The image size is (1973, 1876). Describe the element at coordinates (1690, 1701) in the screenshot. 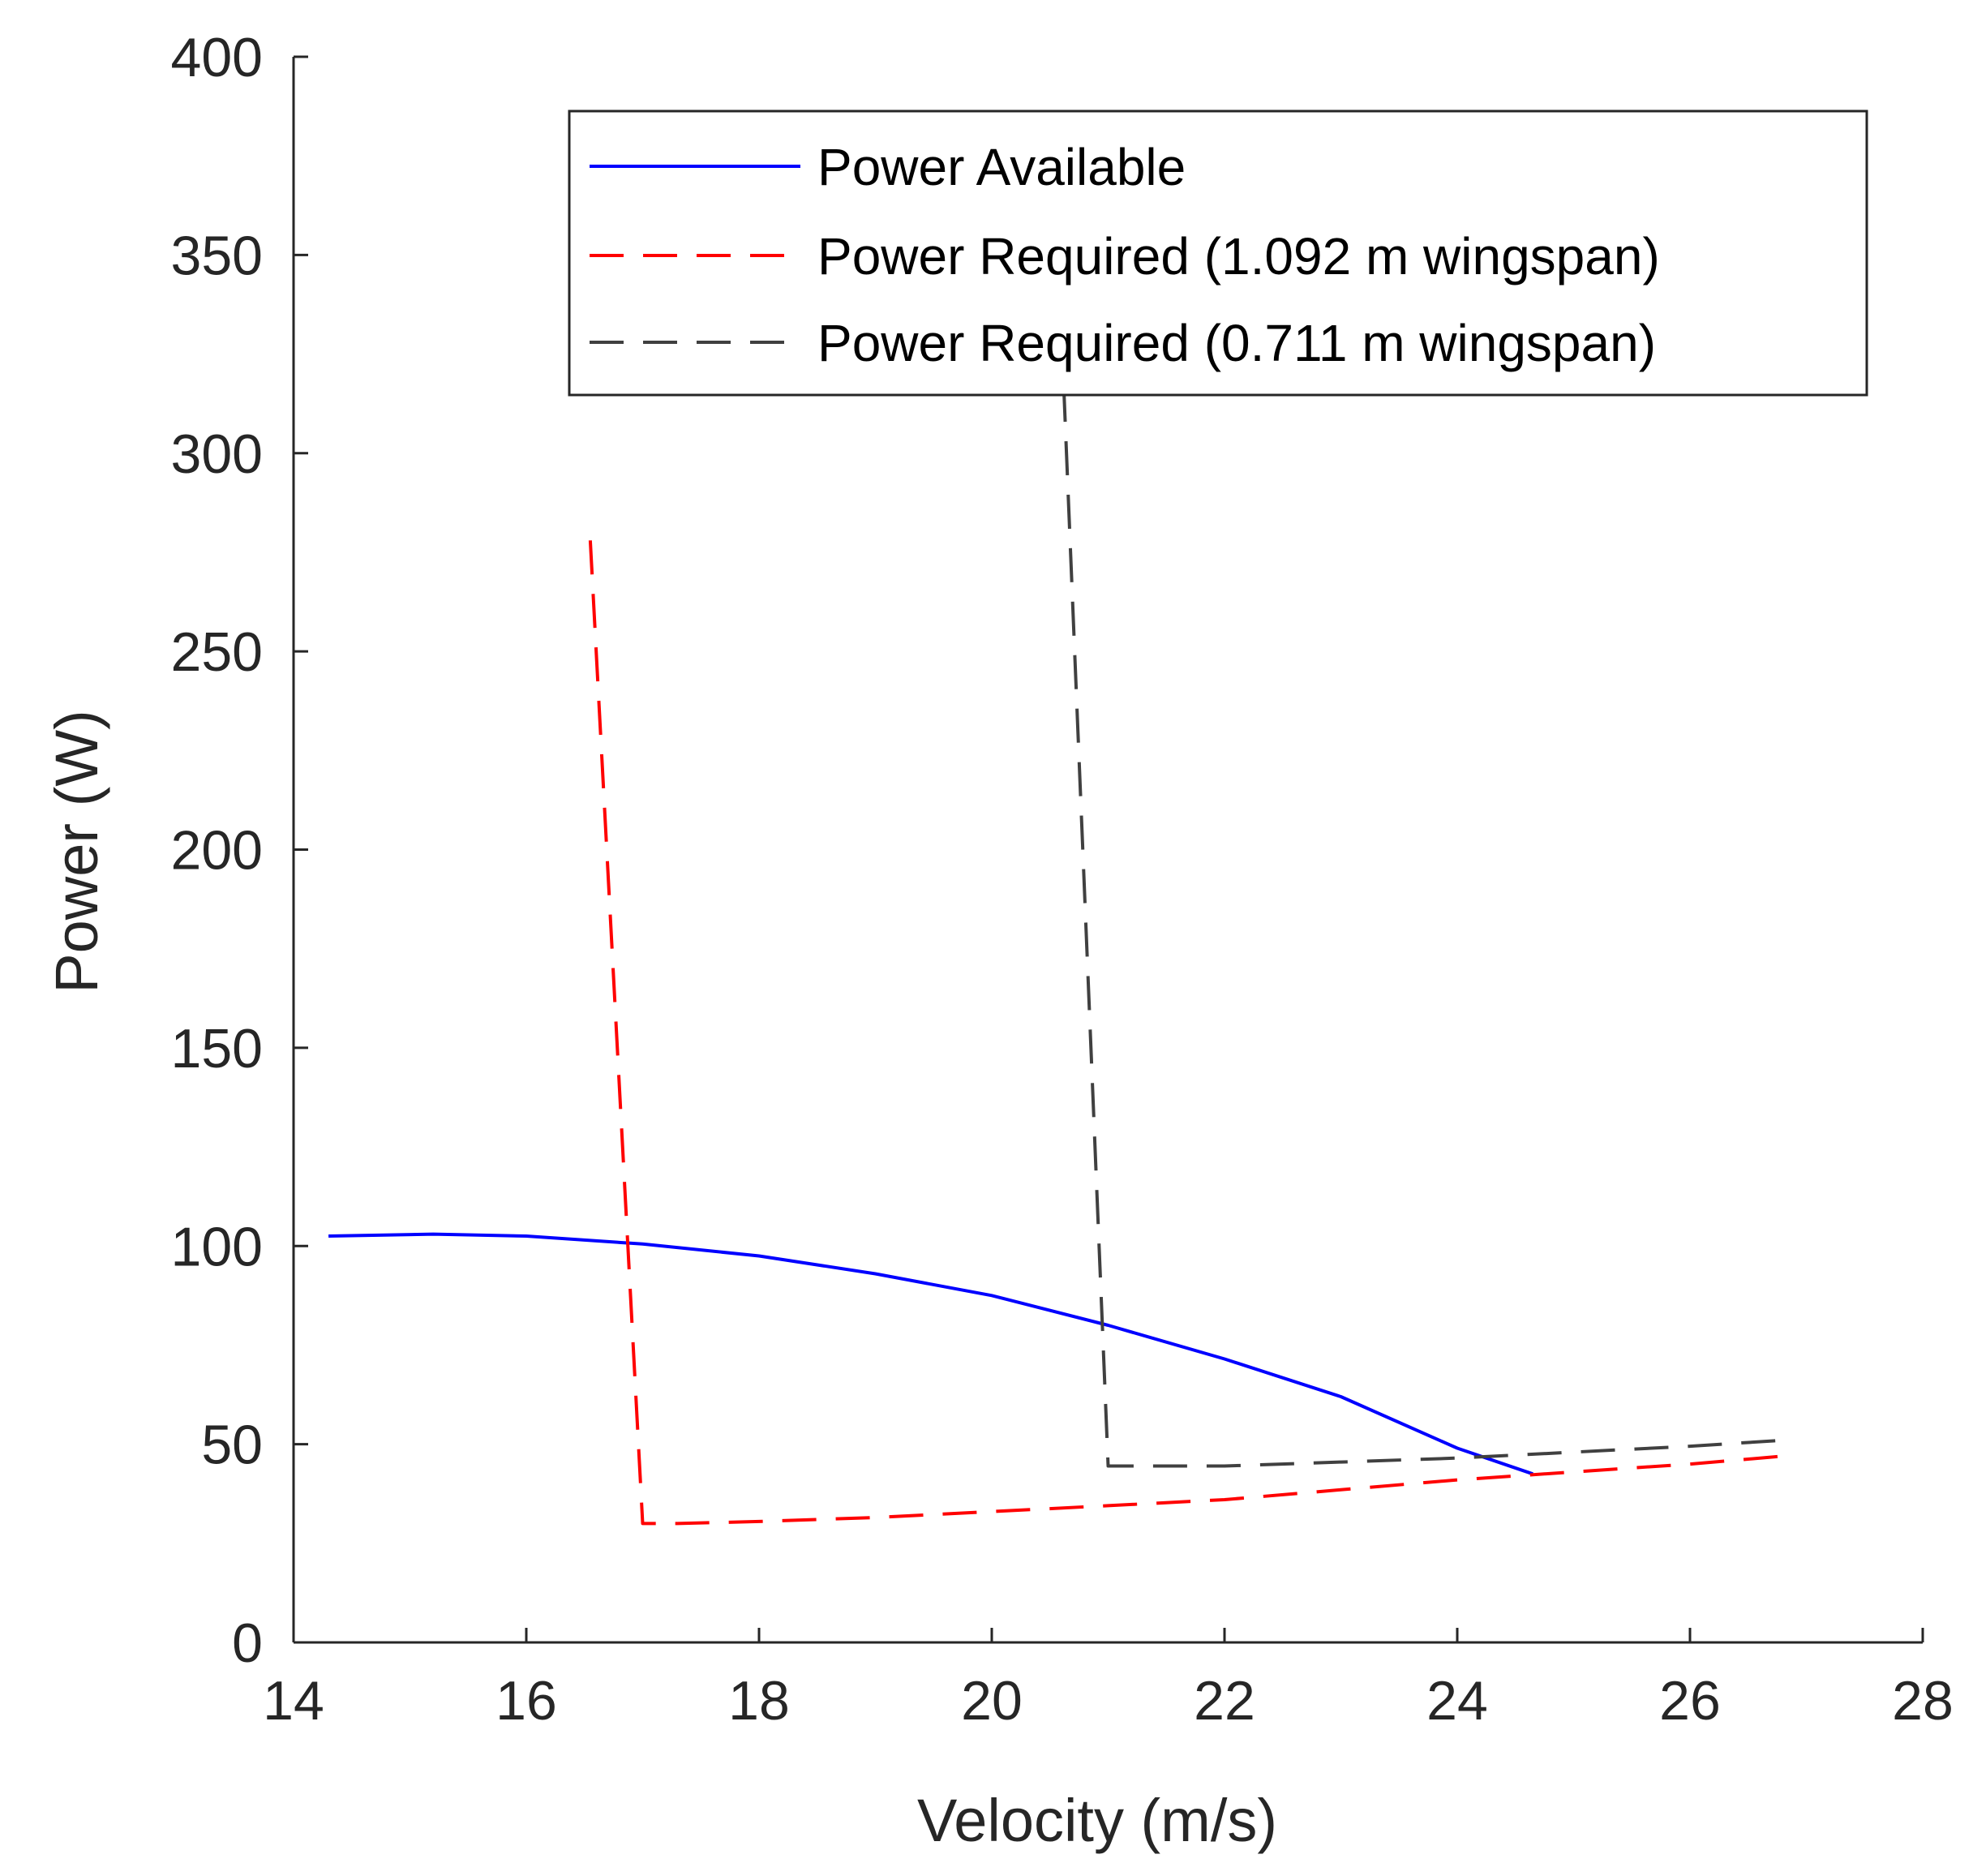

I see `x-tick-label: 26` at that location.